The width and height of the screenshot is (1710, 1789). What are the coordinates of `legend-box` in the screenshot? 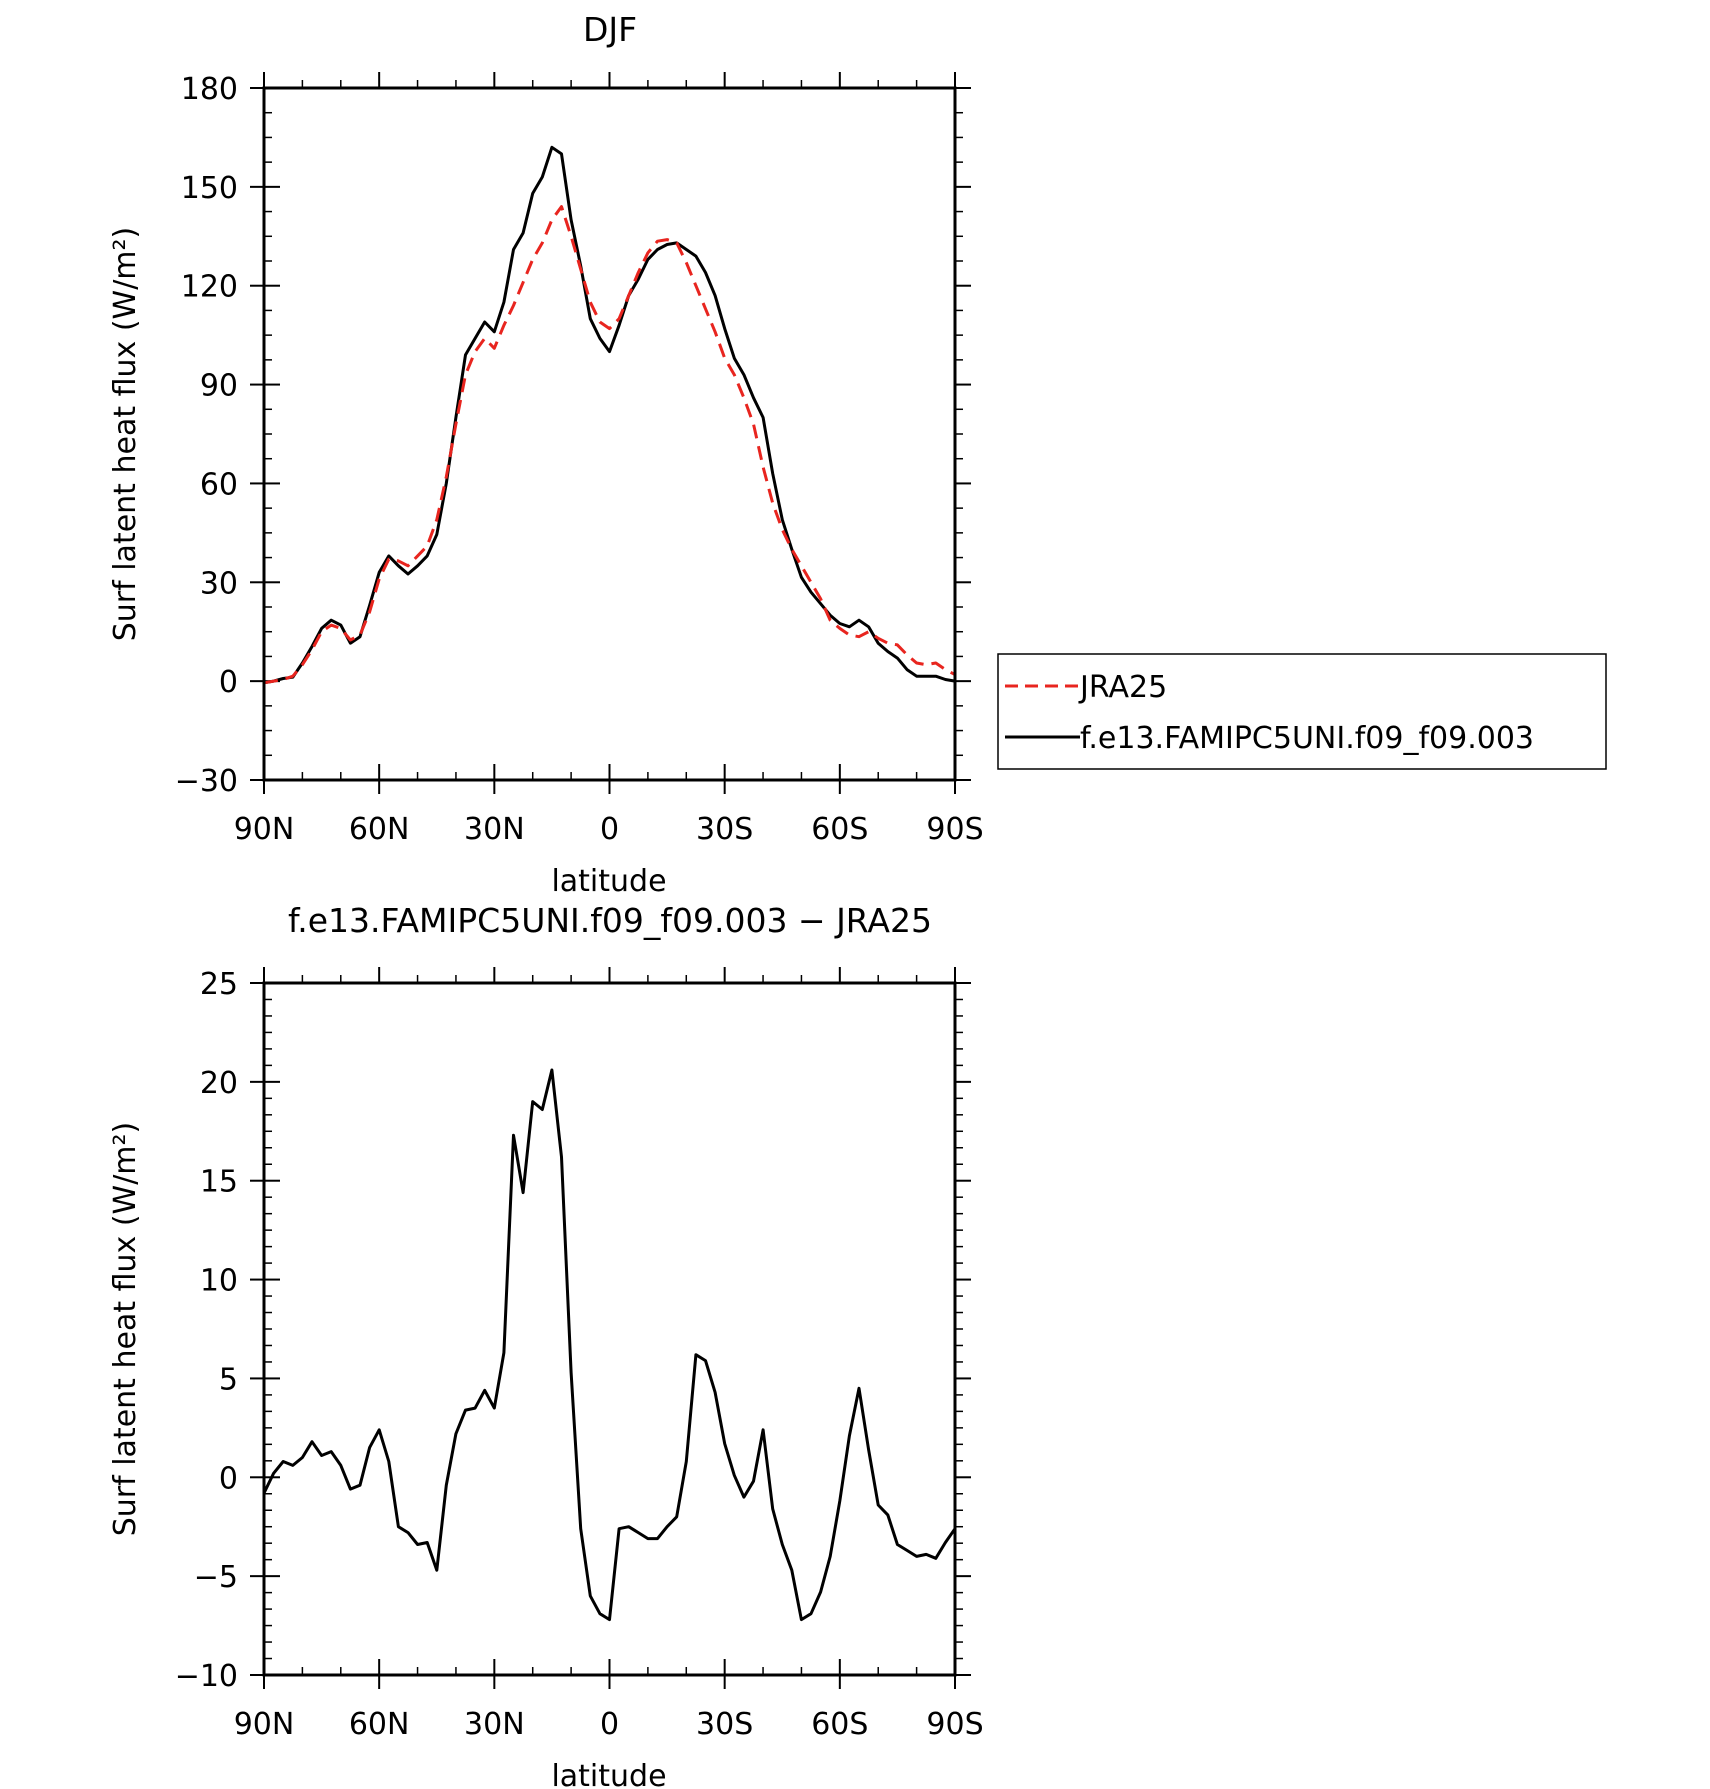 It's located at (1302, 711).